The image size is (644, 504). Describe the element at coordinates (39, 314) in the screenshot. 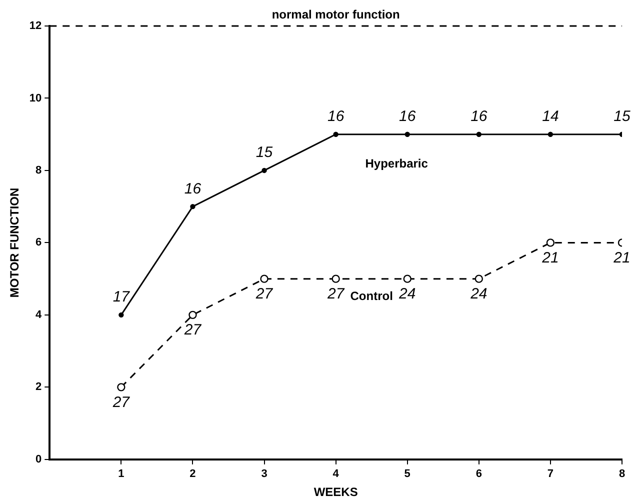

I see `y-tick-label: 4` at that location.